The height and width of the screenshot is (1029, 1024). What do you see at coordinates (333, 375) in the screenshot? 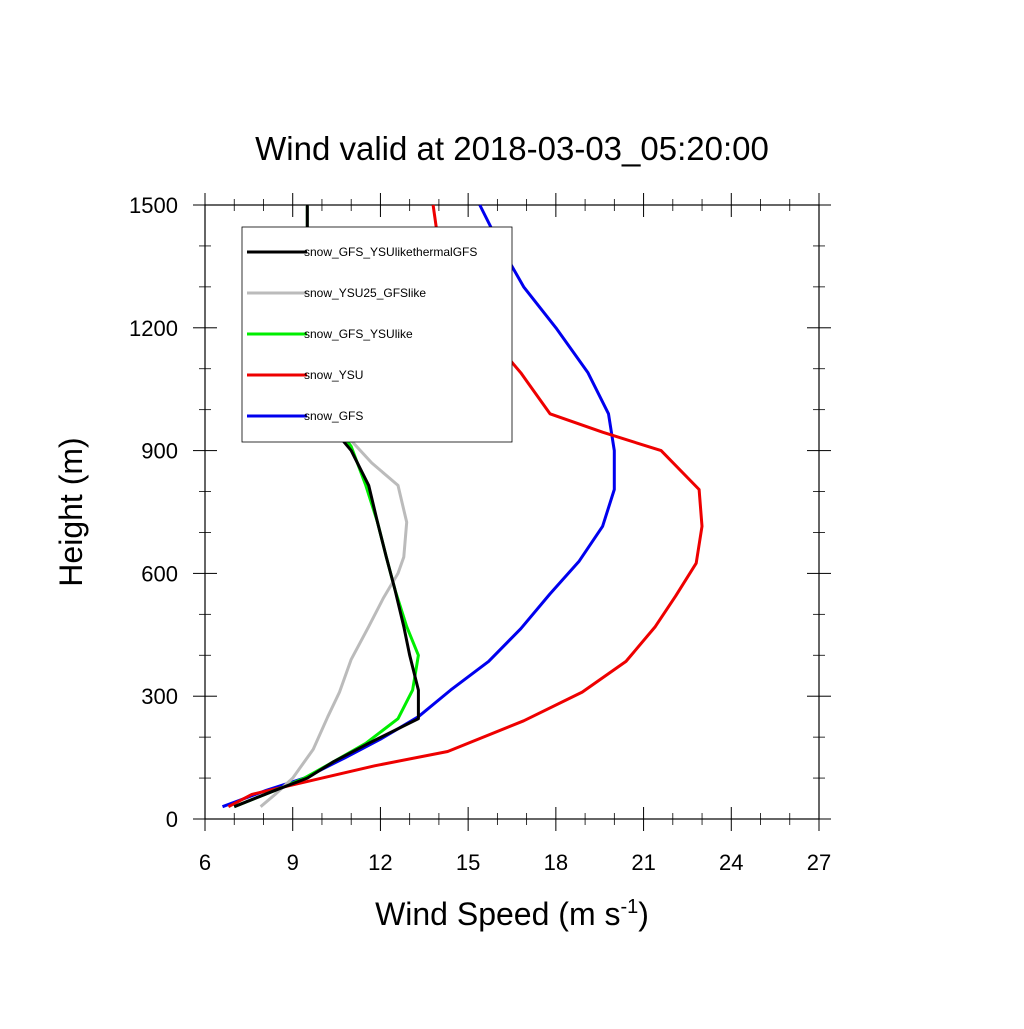
I see `legend-label-snow_YSU: snow_YSU` at bounding box center [333, 375].